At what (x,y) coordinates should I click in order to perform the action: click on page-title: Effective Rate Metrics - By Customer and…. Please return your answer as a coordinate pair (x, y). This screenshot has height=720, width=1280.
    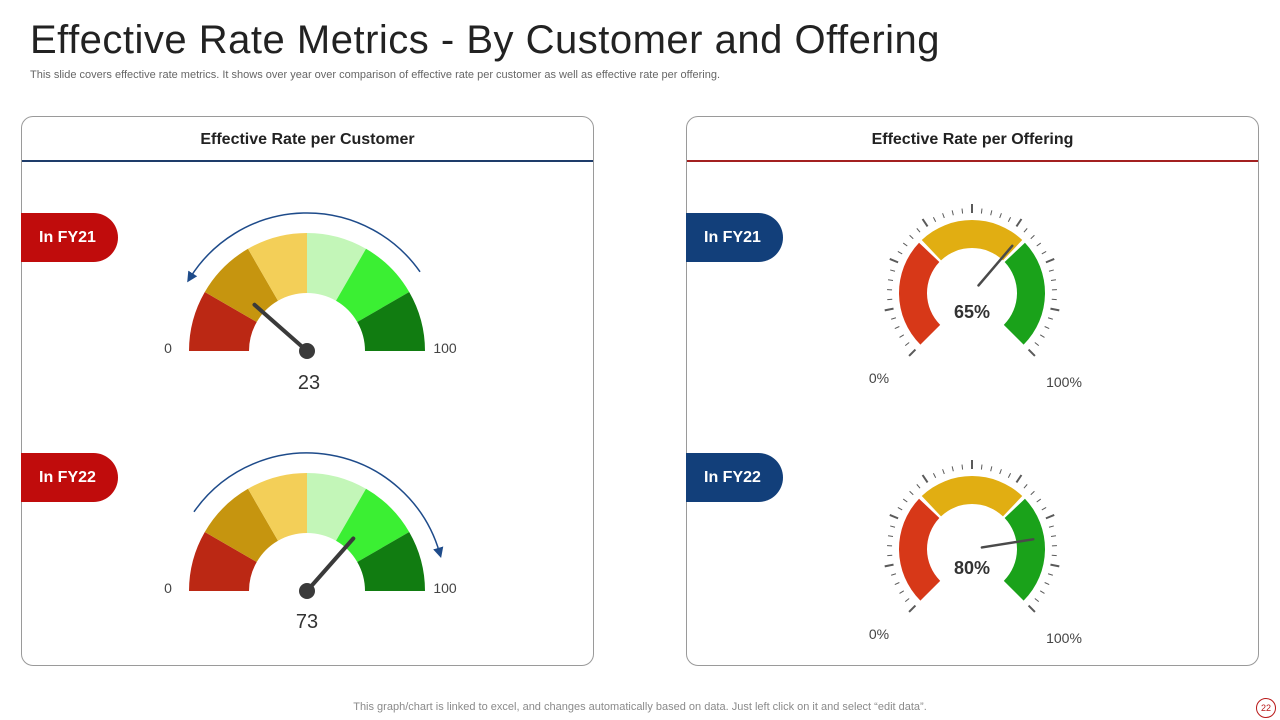
    Looking at the image, I should click on (485, 40).